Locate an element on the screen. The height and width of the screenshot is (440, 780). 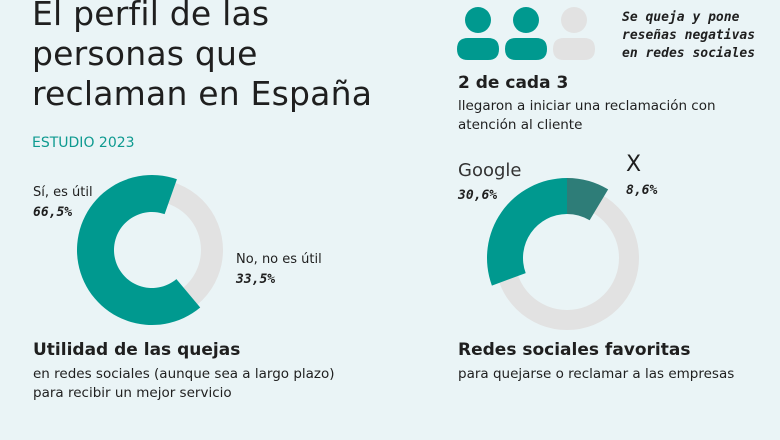
slice-label-si: Sí, es útil is located at coordinates (63, 192).